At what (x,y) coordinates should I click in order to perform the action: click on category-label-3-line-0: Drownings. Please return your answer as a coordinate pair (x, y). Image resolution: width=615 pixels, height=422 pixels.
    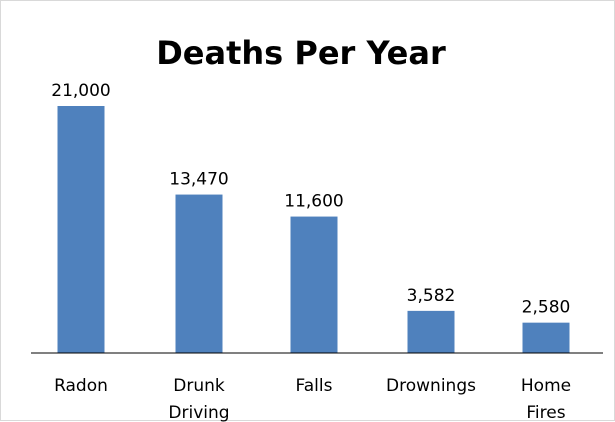
    Looking at the image, I should click on (431, 386).